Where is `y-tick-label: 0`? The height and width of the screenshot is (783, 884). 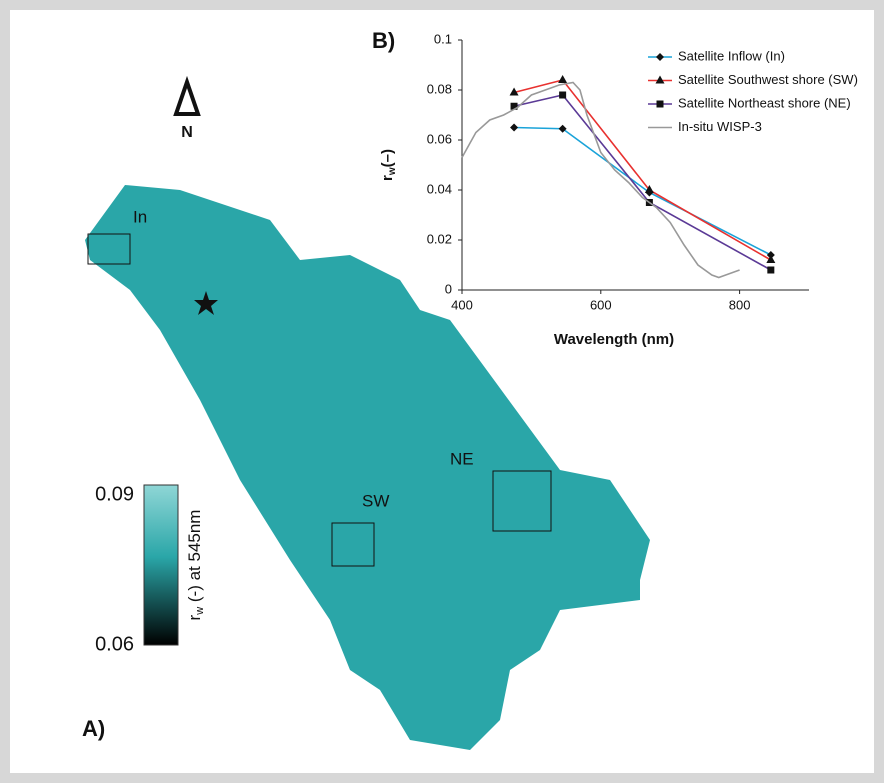 y-tick-label: 0 is located at coordinates (448, 288).